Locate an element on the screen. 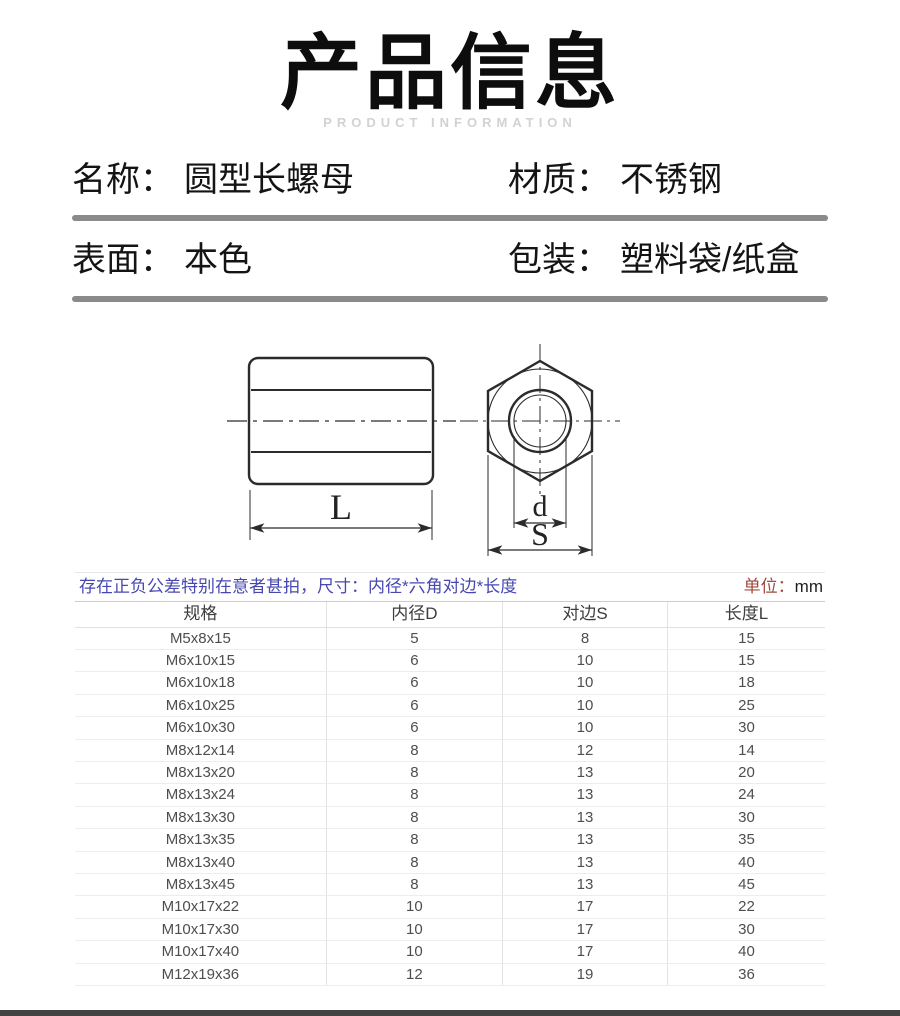  spec-cell: 20 is located at coordinates (746, 773).